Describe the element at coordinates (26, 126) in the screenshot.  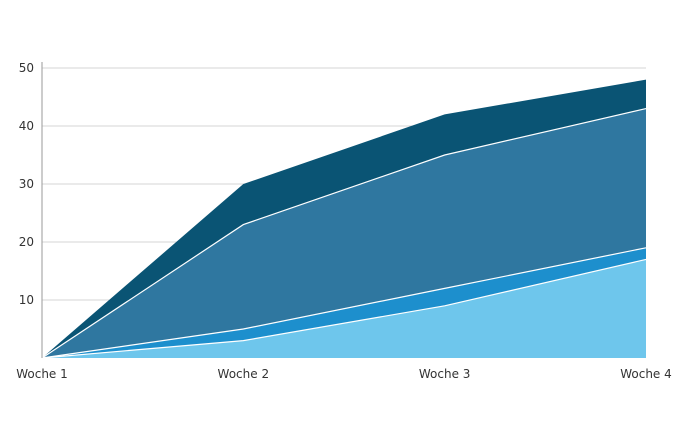
I see `y-tick-label: 40` at that location.